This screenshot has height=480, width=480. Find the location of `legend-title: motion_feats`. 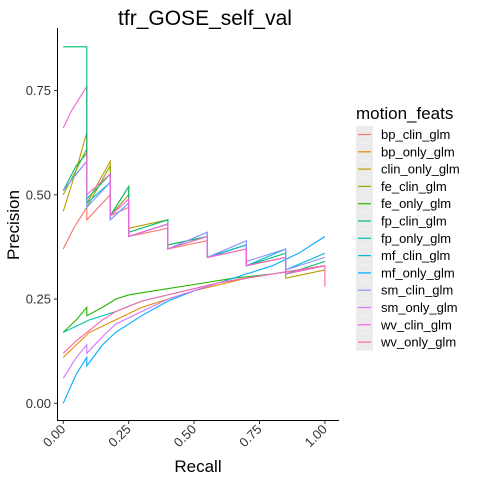

legend-title: motion_feats is located at coordinates (404, 113).